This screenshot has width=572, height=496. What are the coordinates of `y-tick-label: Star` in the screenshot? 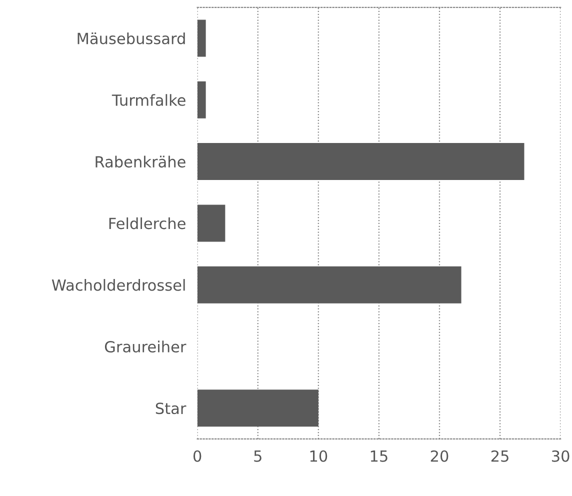 It's located at (171, 408).